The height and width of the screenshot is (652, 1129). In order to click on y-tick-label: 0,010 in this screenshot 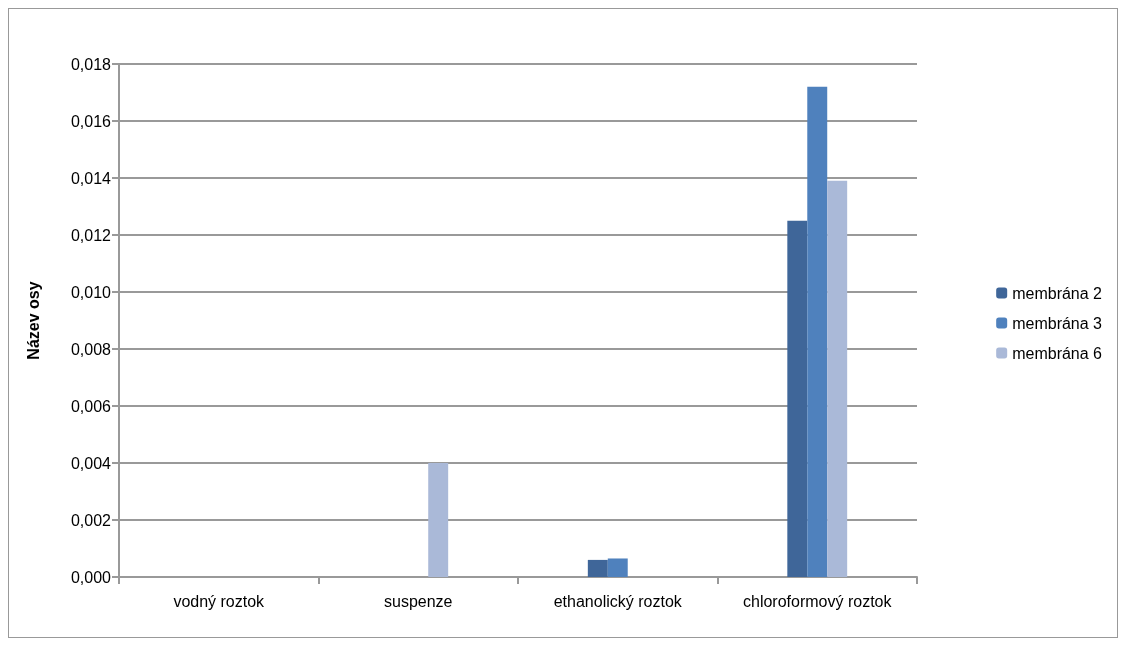, I will do `click(91, 292)`.